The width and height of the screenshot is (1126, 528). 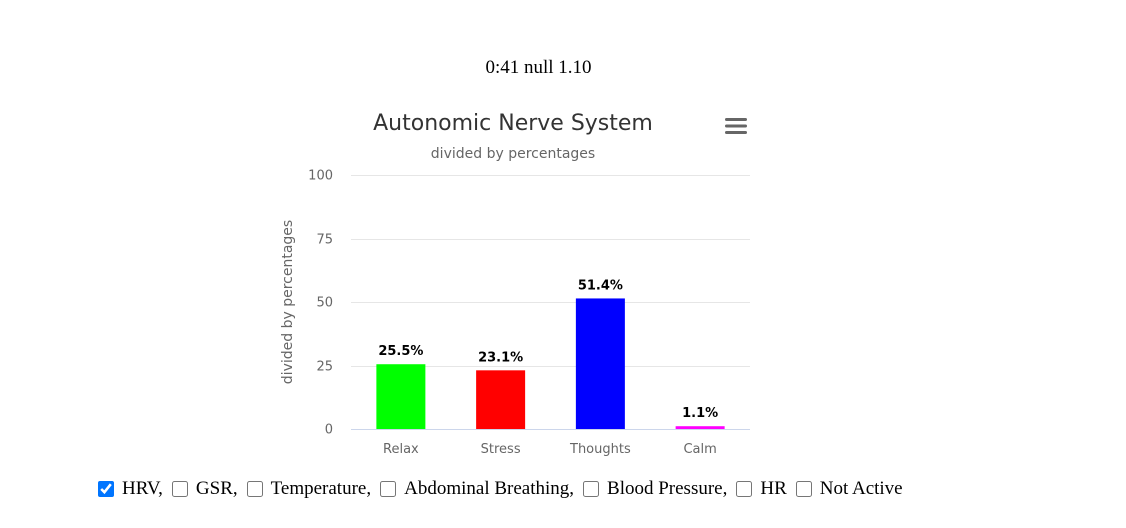 I want to click on option-label: GSR,, so click(x=216, y=488).